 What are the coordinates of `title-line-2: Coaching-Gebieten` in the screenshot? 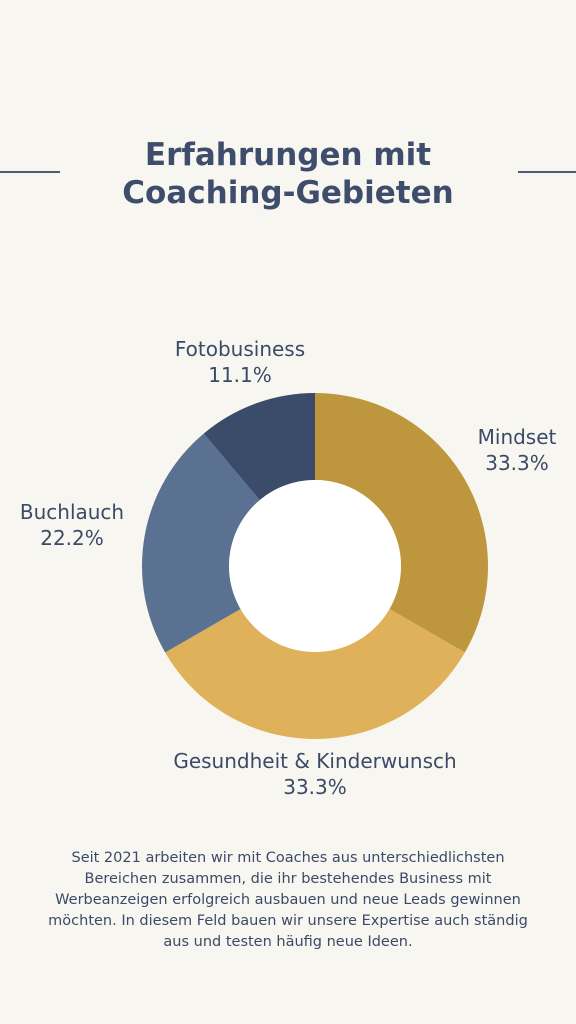 It's located at (288, 193).